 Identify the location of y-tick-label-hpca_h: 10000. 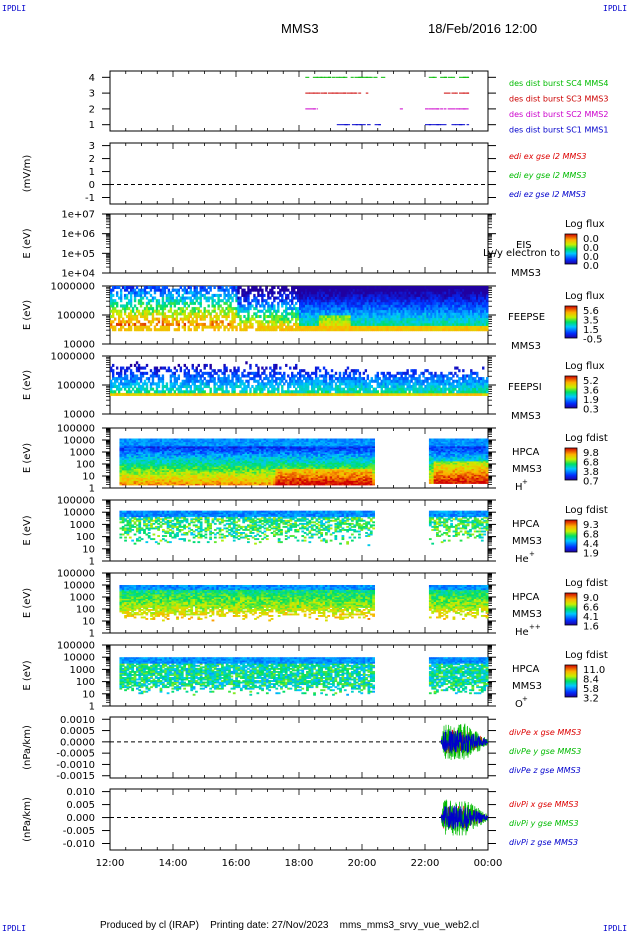
(79, 441).